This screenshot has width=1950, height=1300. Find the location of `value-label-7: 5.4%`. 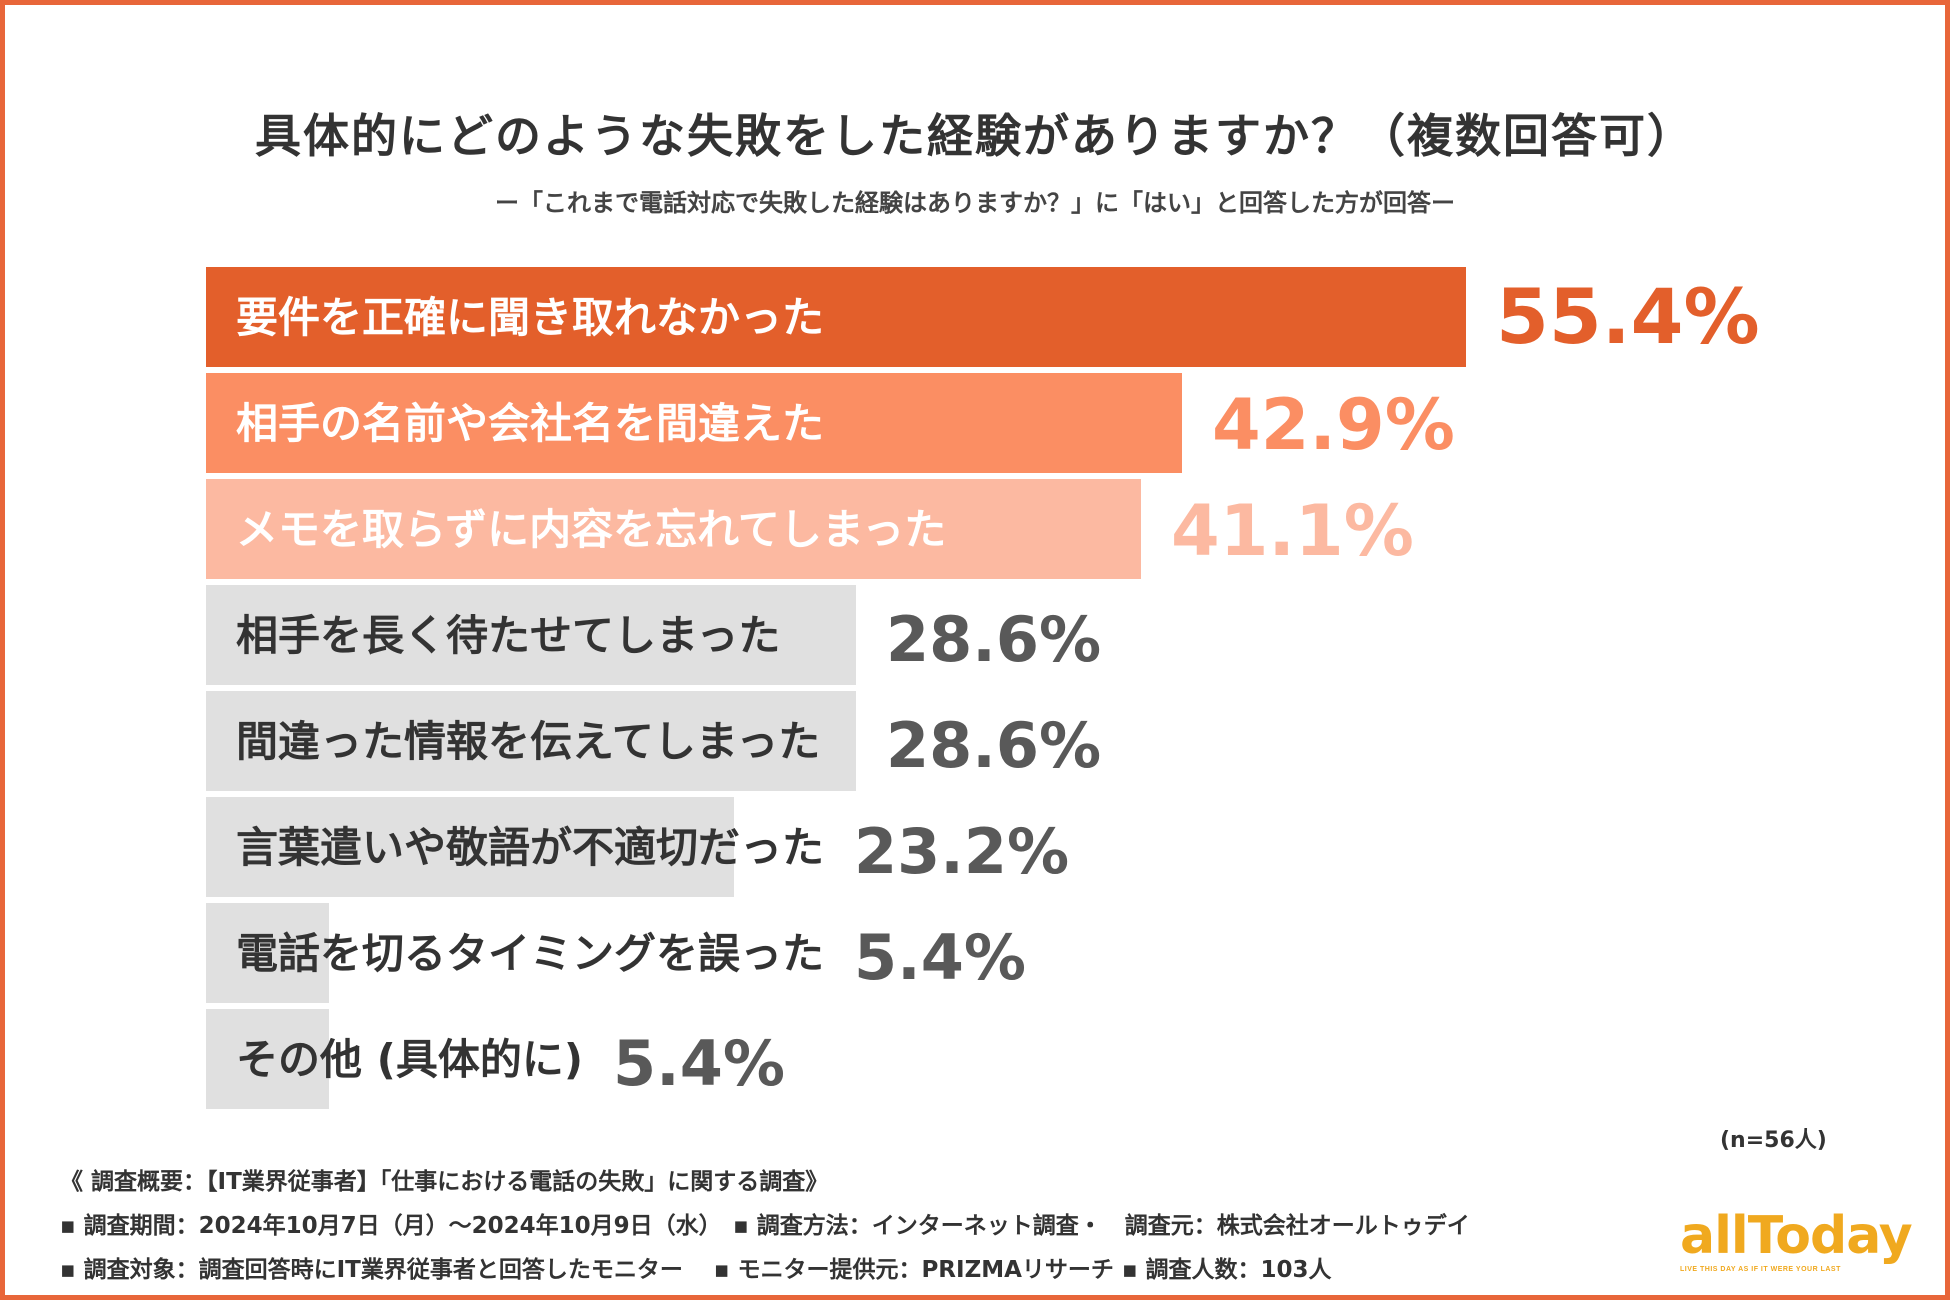

value-label-7: 5.4% is located at coordinates (940, 957).